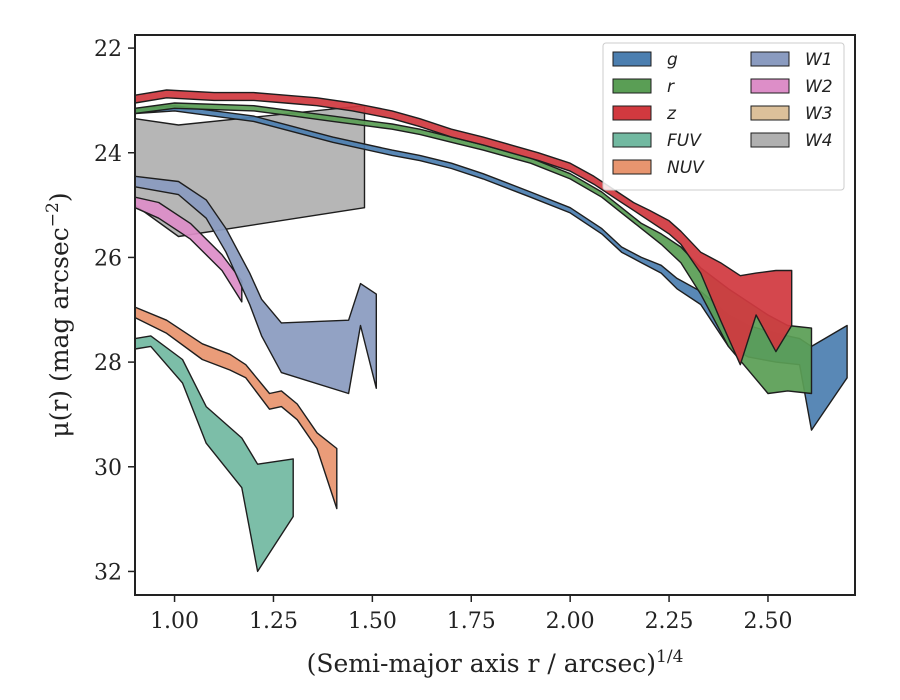 Image resolution: width=900 pixels, height=700 pixels. I want to click on y-tick-label: 26, so click(108, 258).